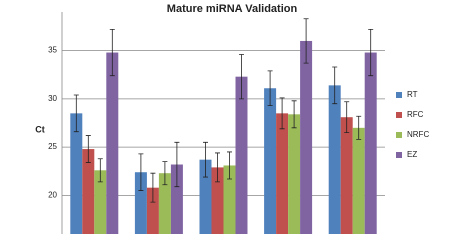  I want to click on legend-label: EZ, so click(412, 154).